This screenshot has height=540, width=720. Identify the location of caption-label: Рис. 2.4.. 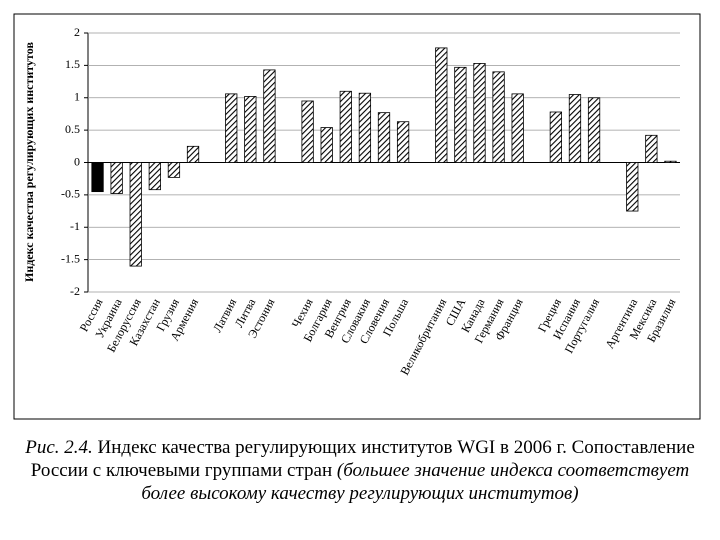
(59, 447).